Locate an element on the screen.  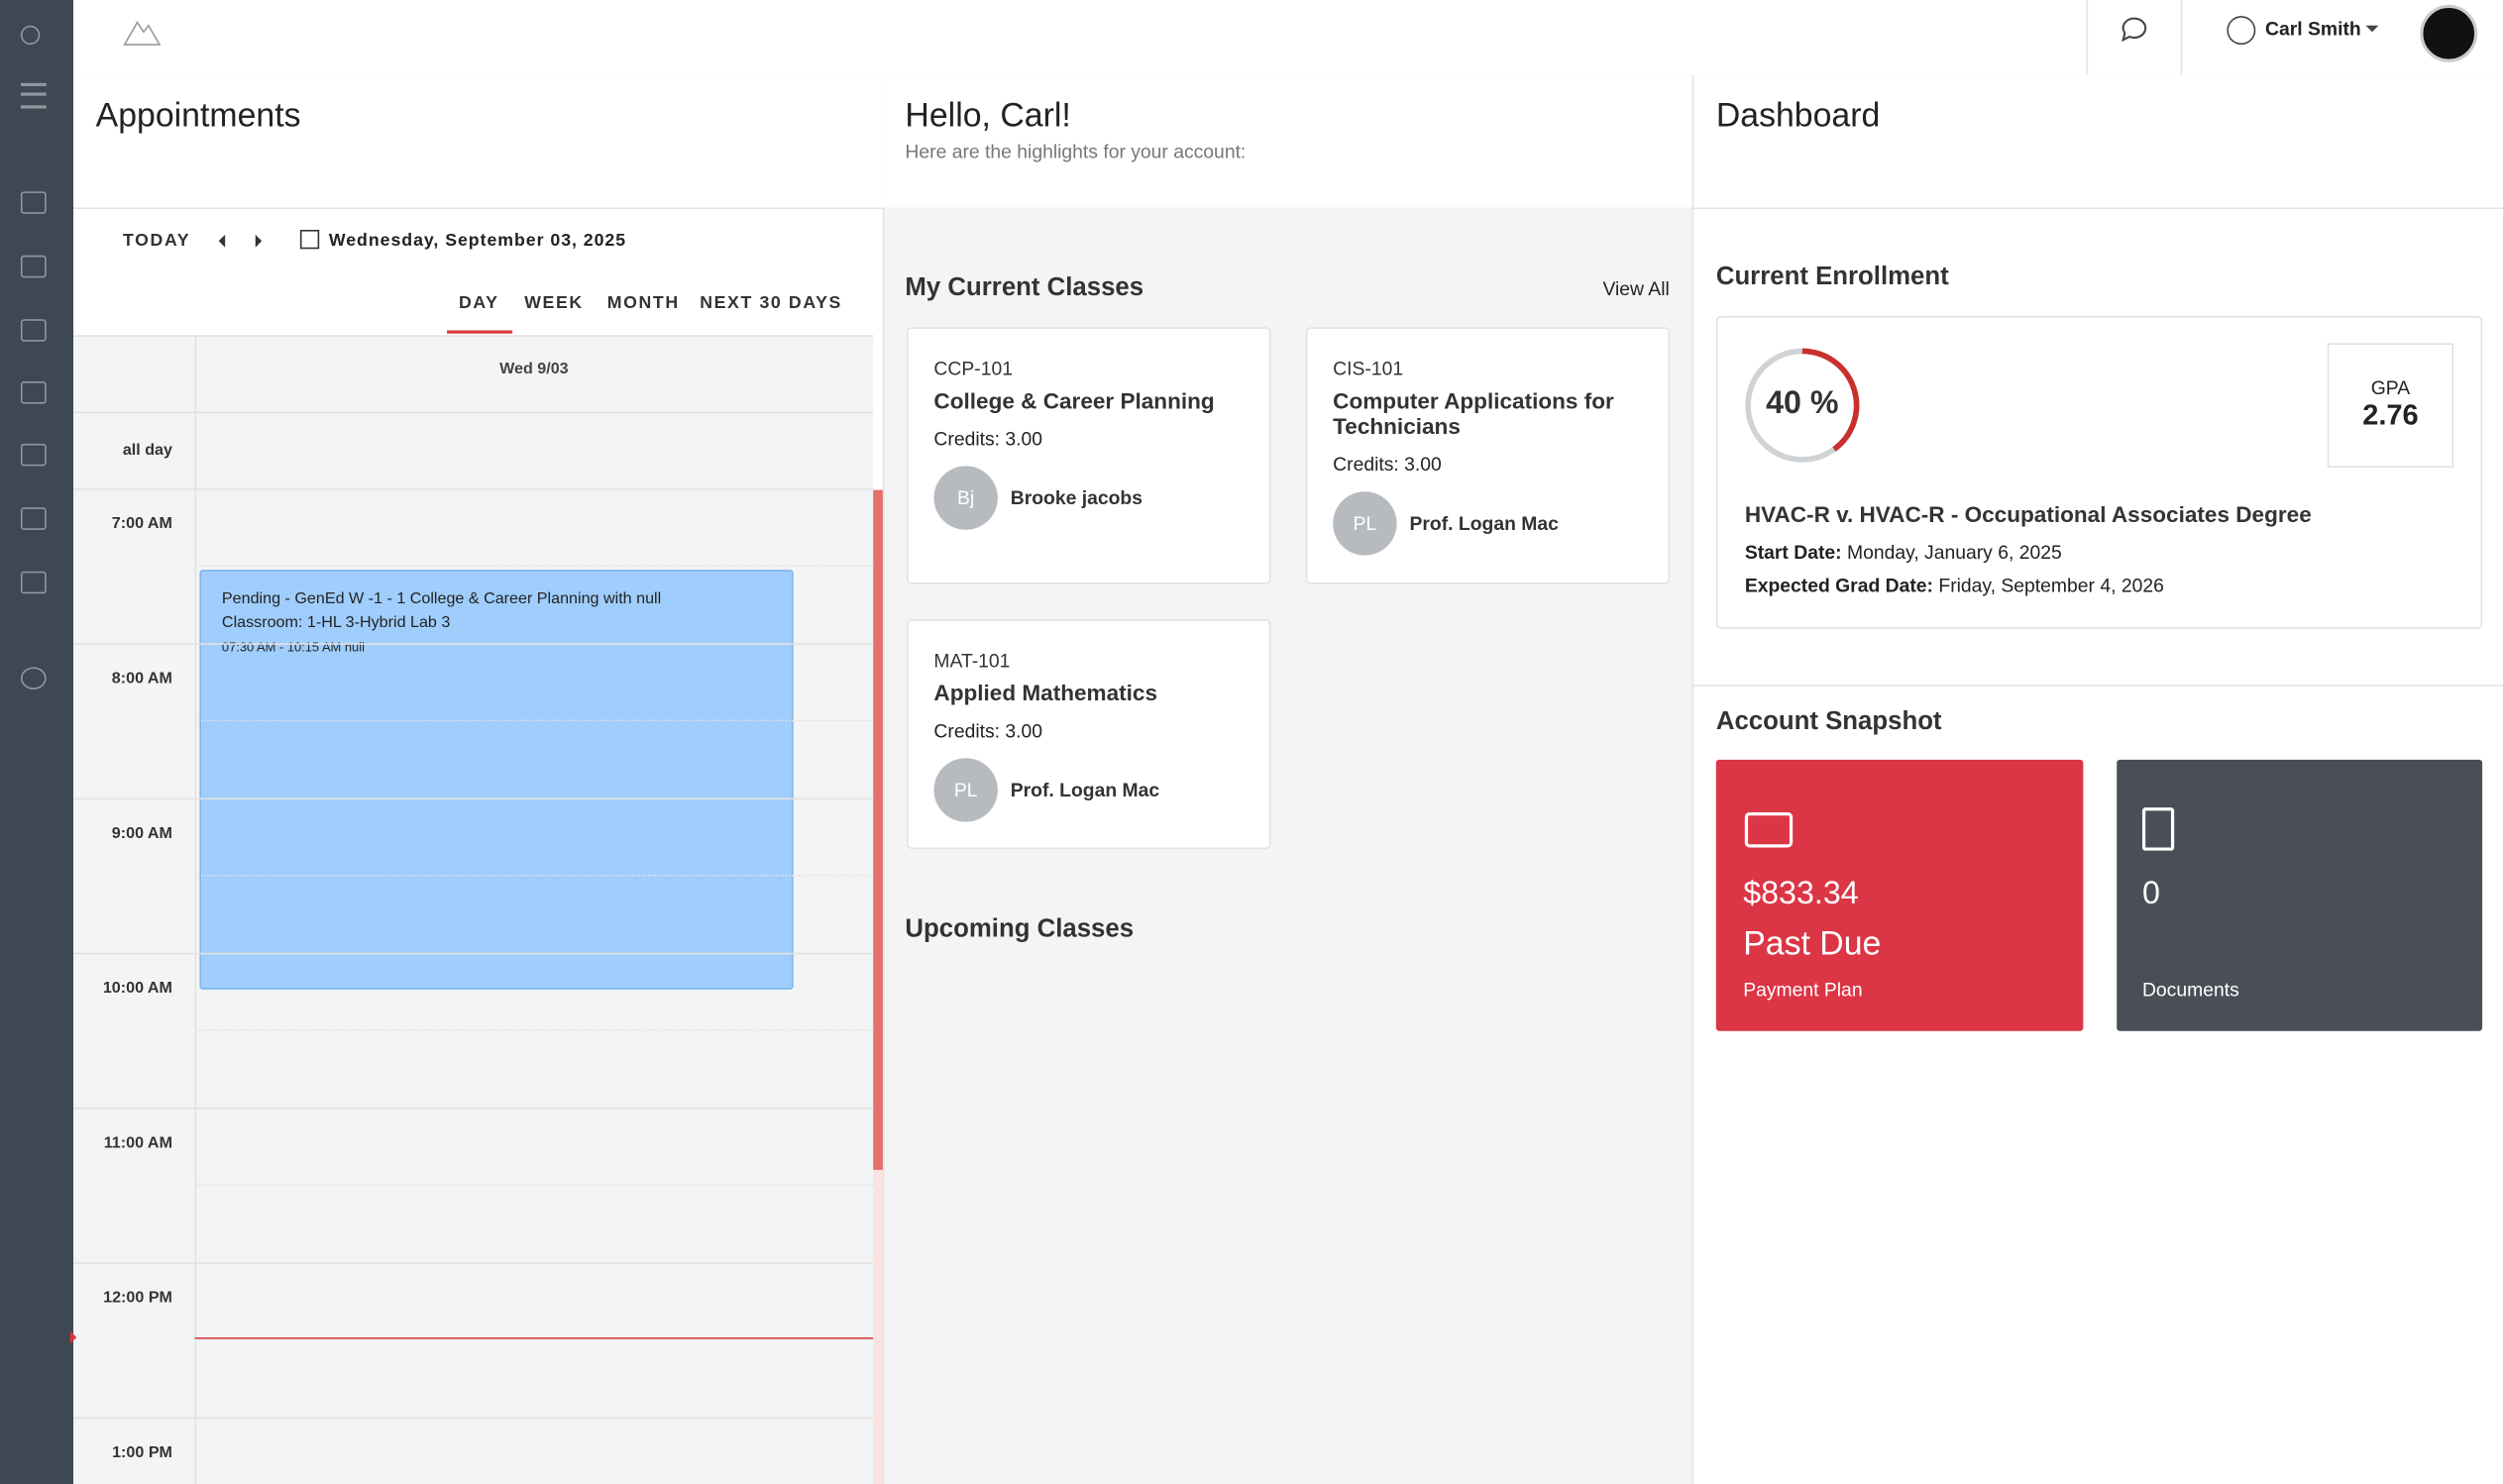
nav-home is located at coordinates (34, 203).